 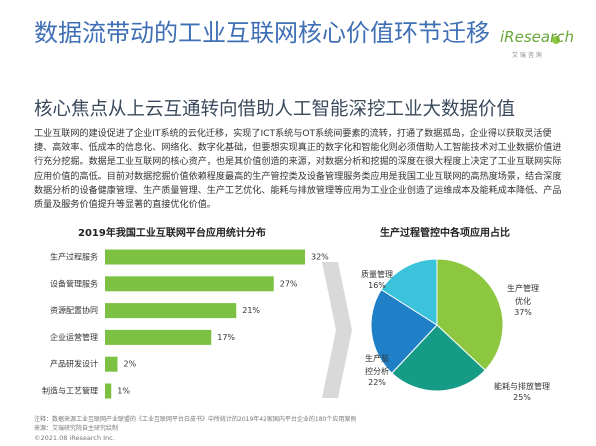 What do you see at coordinates (337, 330) in the screenshot?
I see `arrow` at bounding box center [337, 330].